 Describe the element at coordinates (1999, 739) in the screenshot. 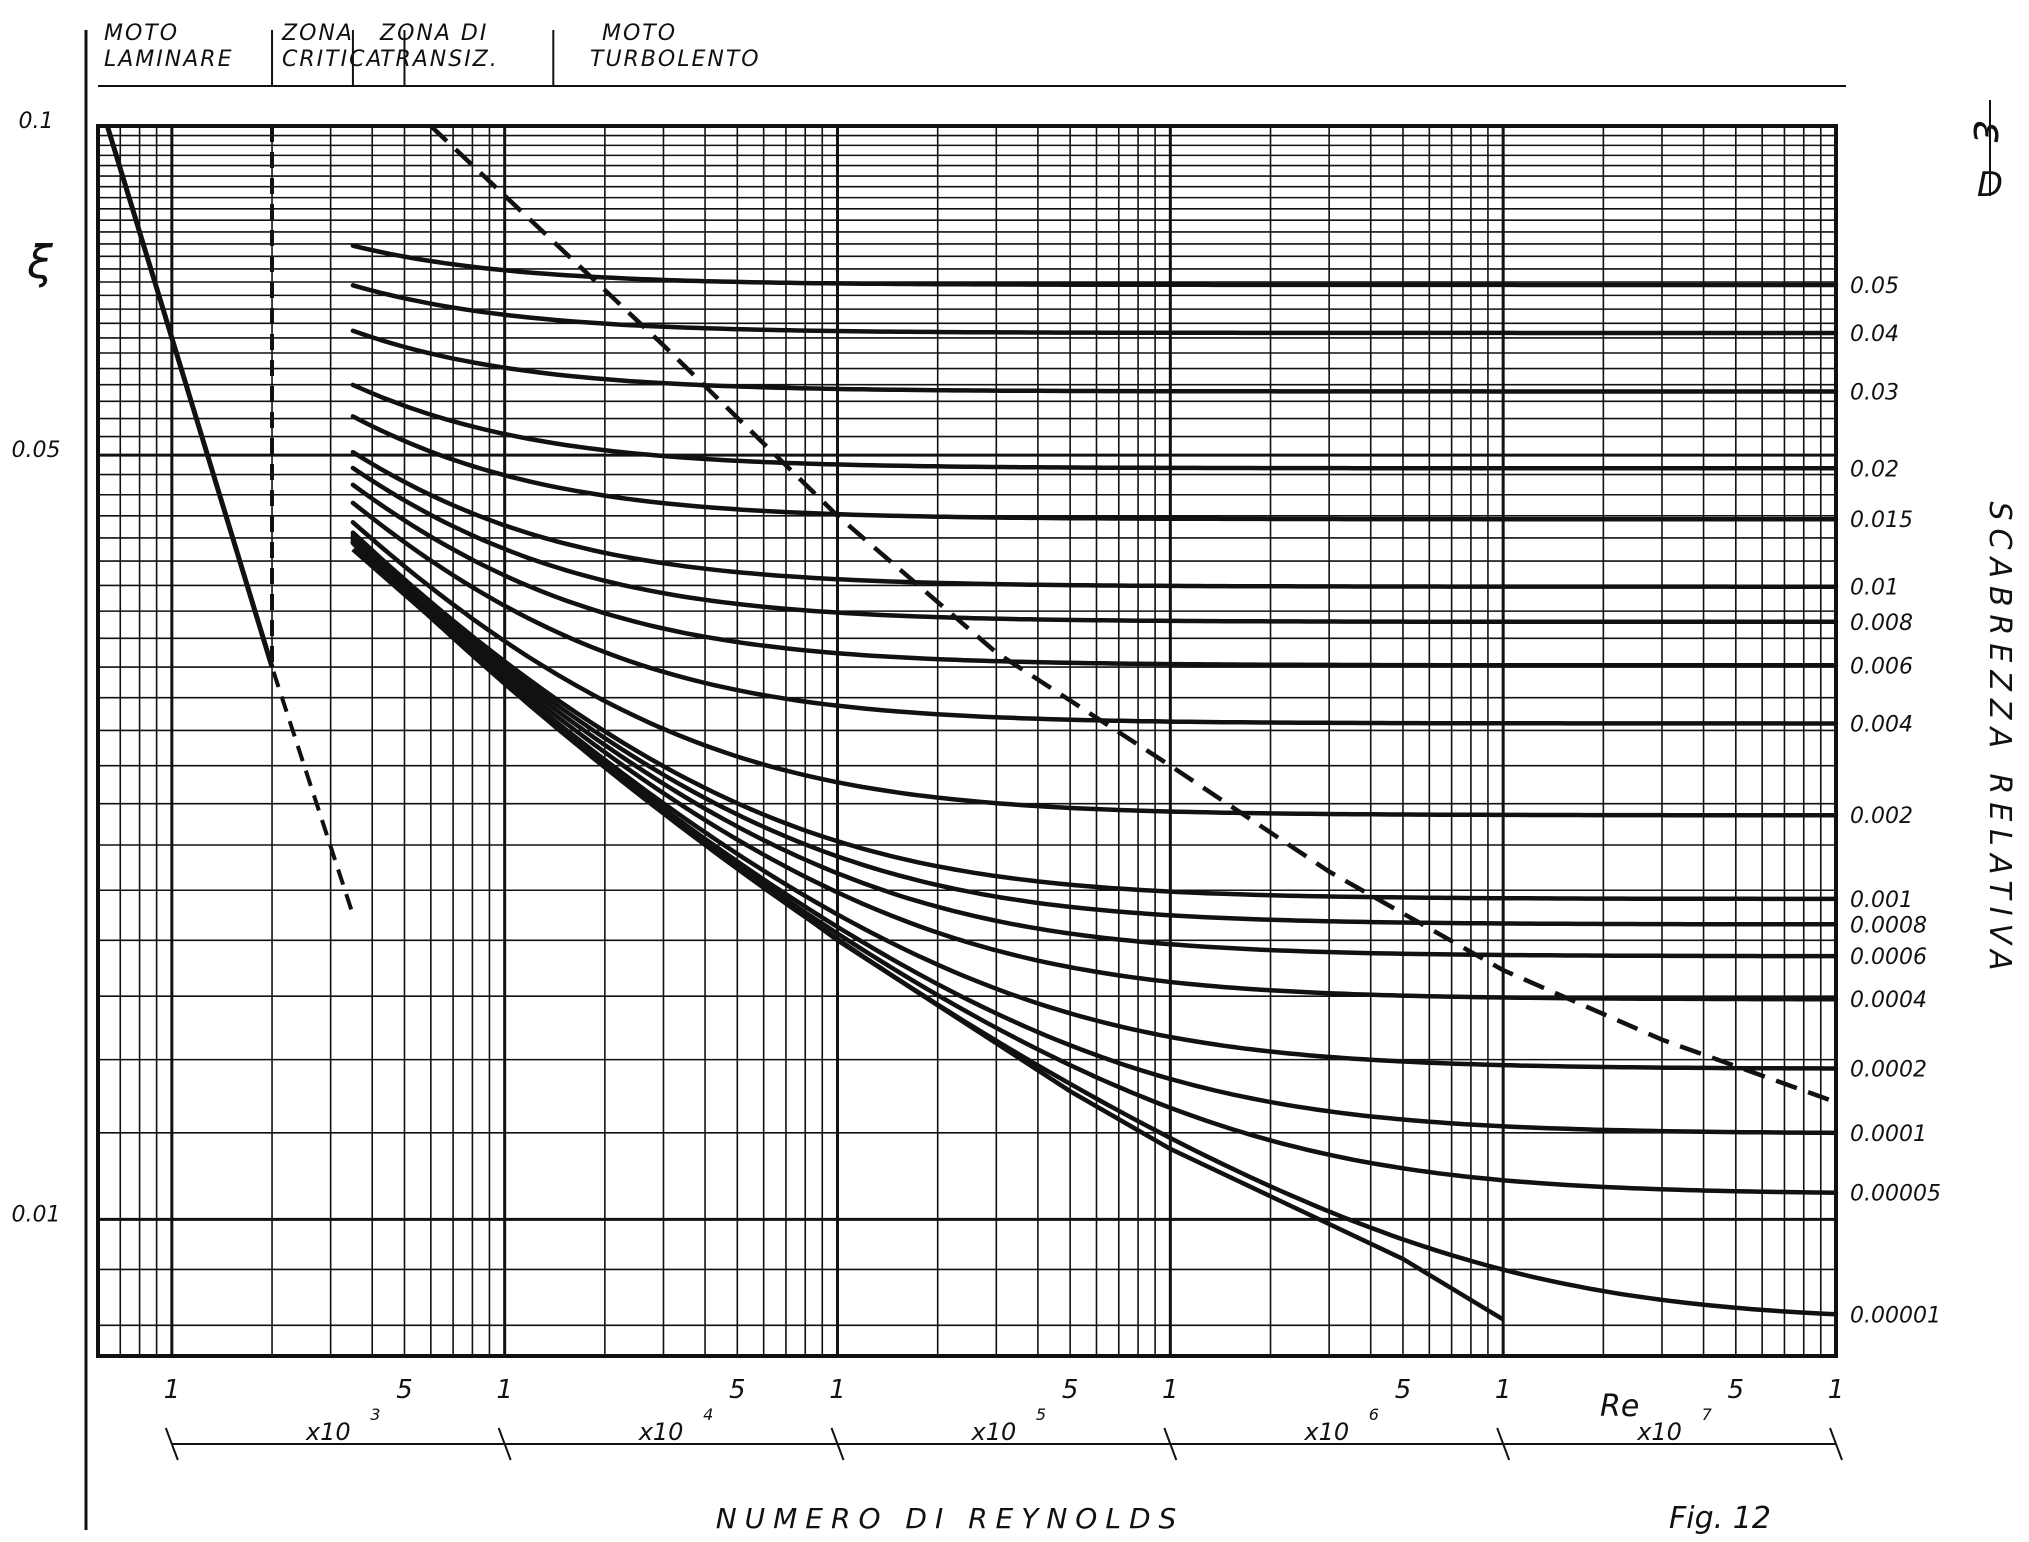

I see `right-axis-title: SCABREZZA RELATIVA` at that location.